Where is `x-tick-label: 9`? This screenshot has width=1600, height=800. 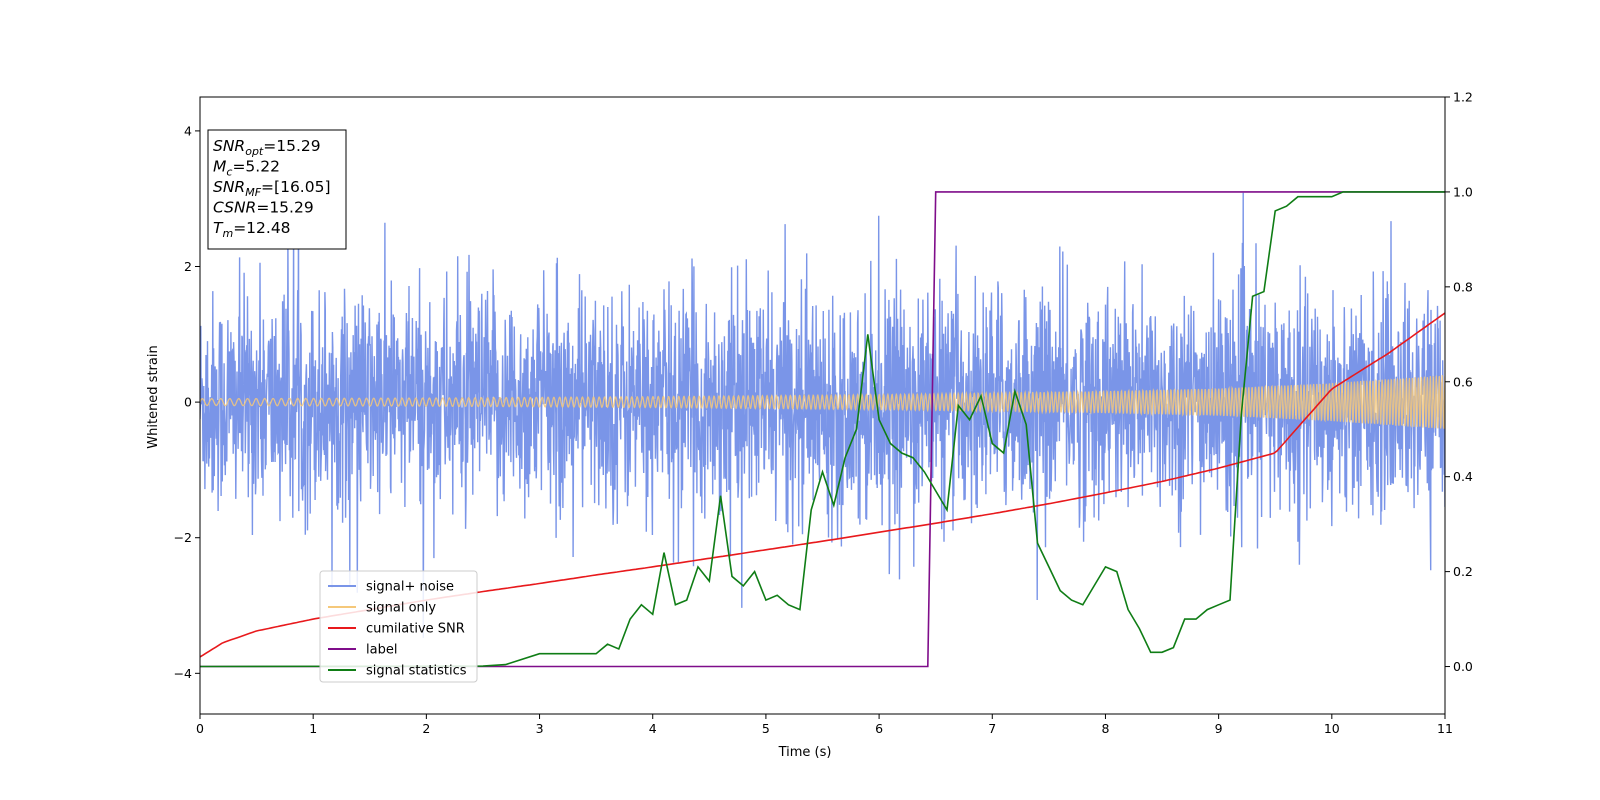
x-tick-label: 9 is located at coordinates (1219, 728).